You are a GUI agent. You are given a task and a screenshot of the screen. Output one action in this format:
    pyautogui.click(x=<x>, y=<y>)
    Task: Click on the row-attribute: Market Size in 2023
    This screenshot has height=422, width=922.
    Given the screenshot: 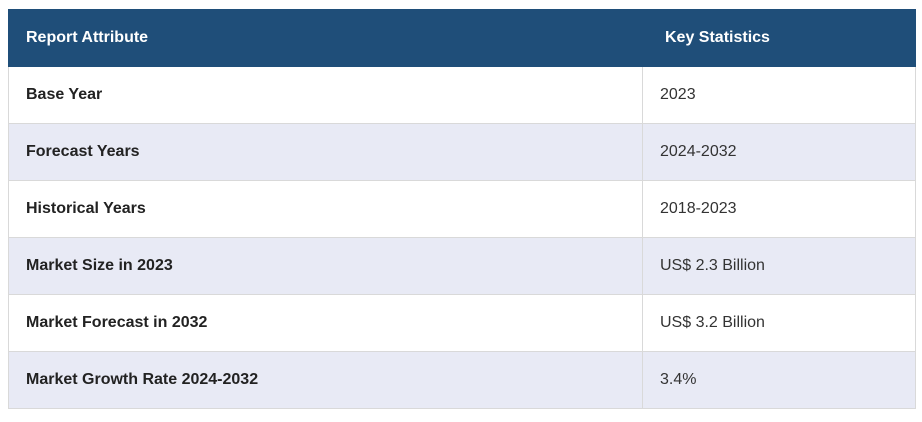 What is the action you would take?
    pyautogui.click(x=325, y=266)
    